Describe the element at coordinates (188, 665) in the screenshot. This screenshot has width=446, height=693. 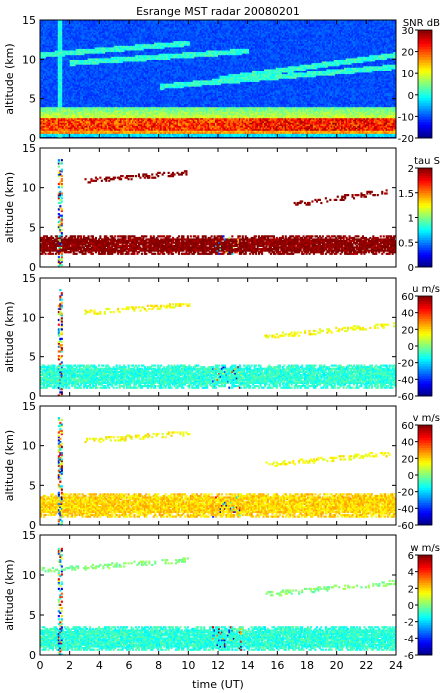
I see `xtick-label: 10` at that location.